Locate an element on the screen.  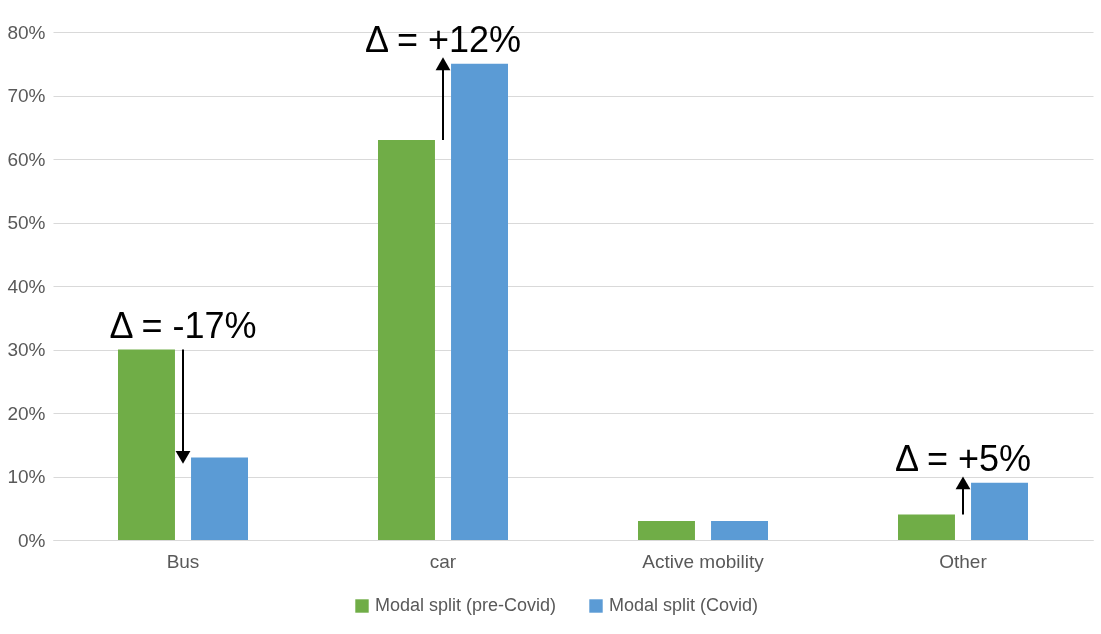
y-tick-label: 70% is located at coordinates (26, 95).